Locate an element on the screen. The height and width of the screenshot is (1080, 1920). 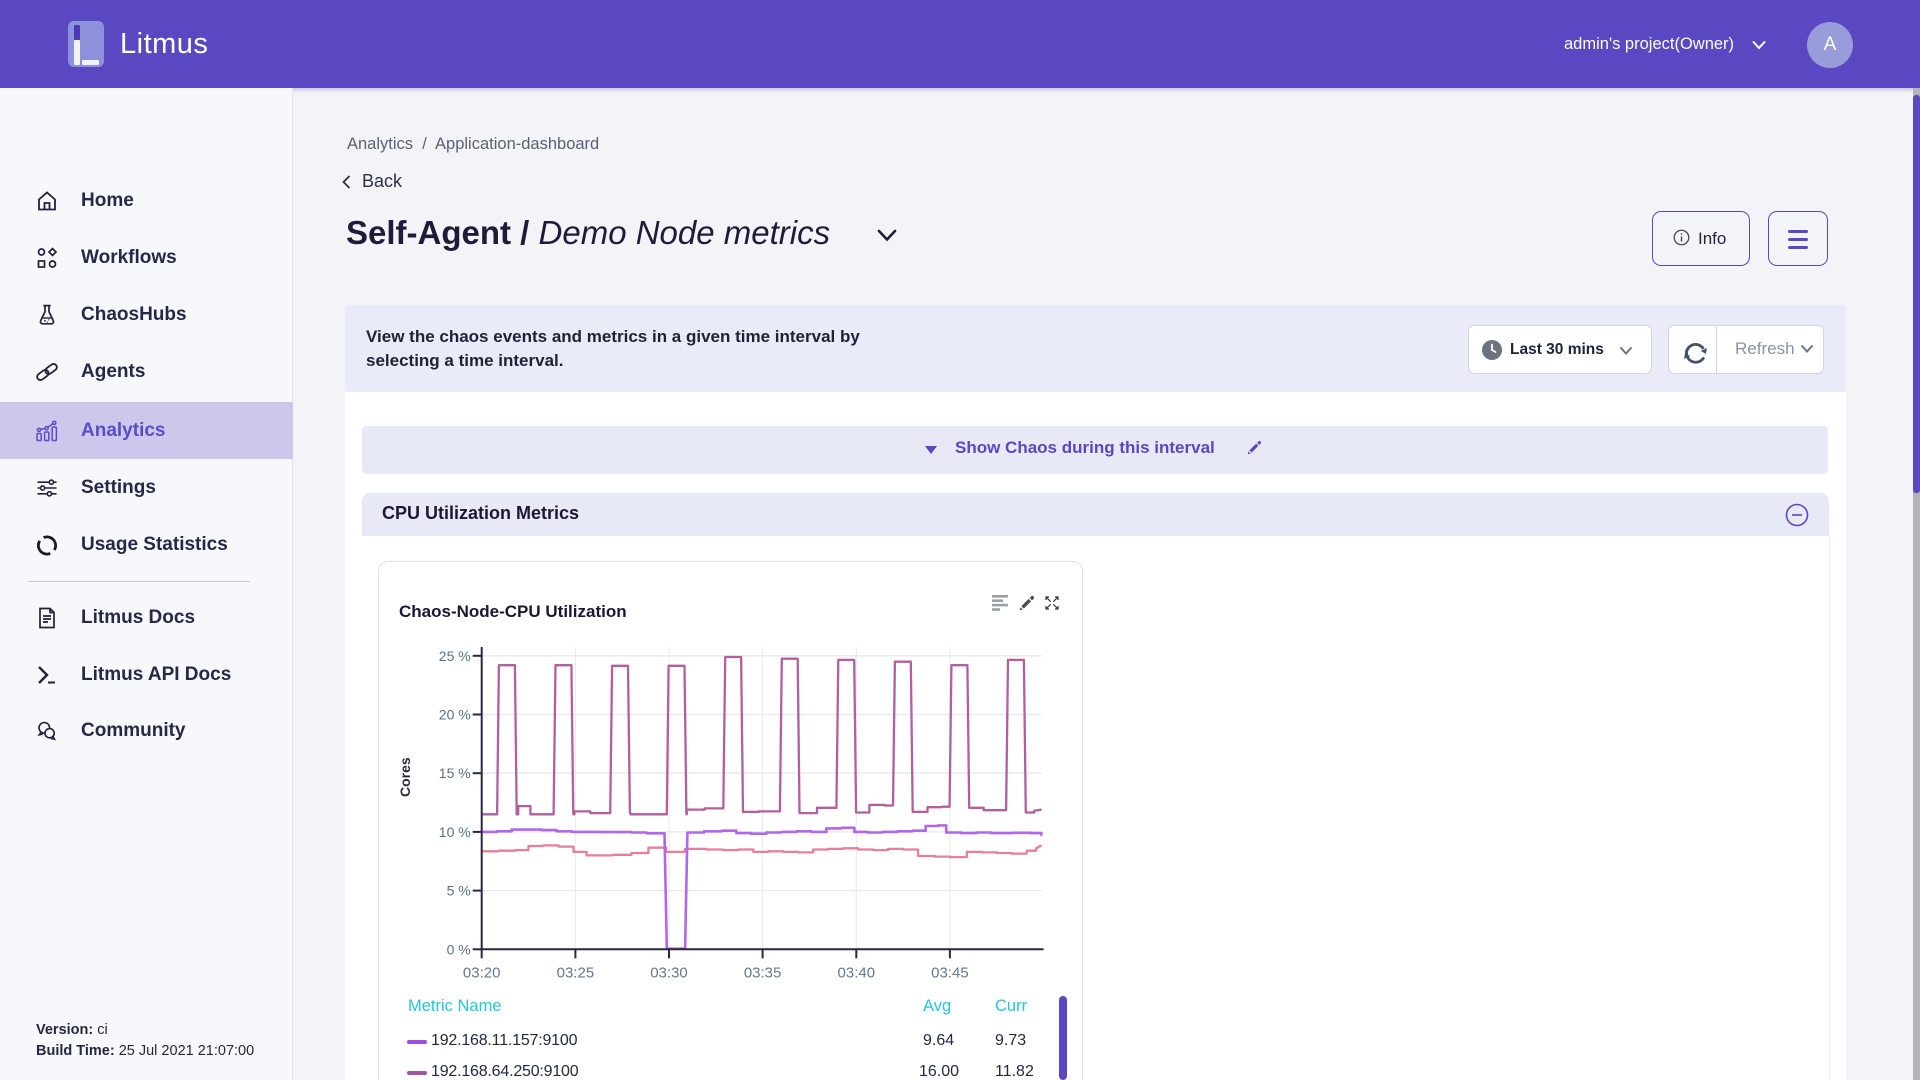
svg-text: 03:45 is located at coordinates (950, 972).